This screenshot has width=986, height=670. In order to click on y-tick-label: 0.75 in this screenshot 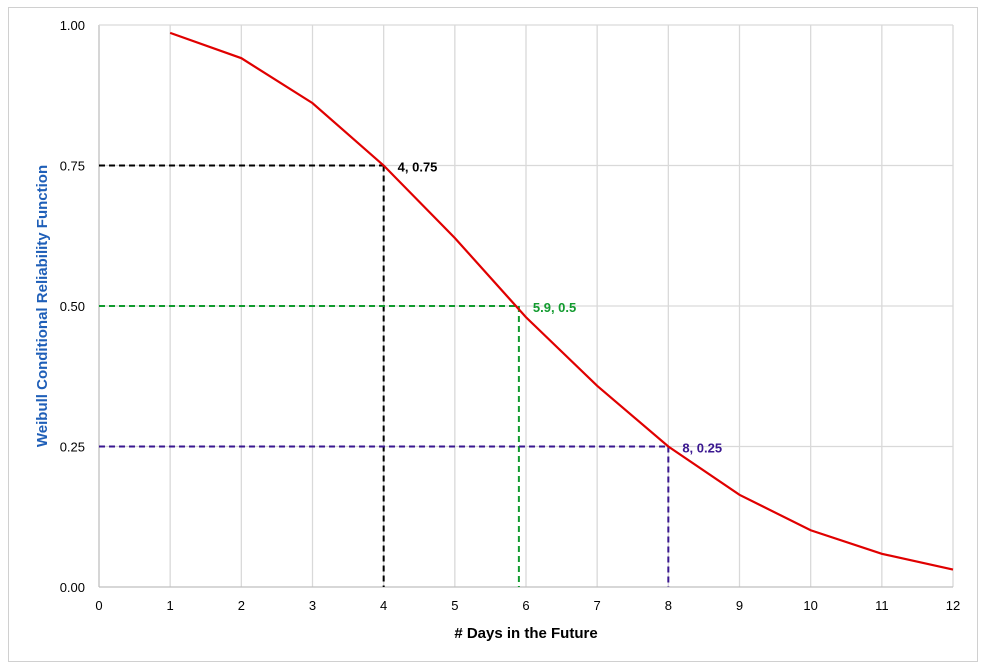, I will do `click(72, 166)`.